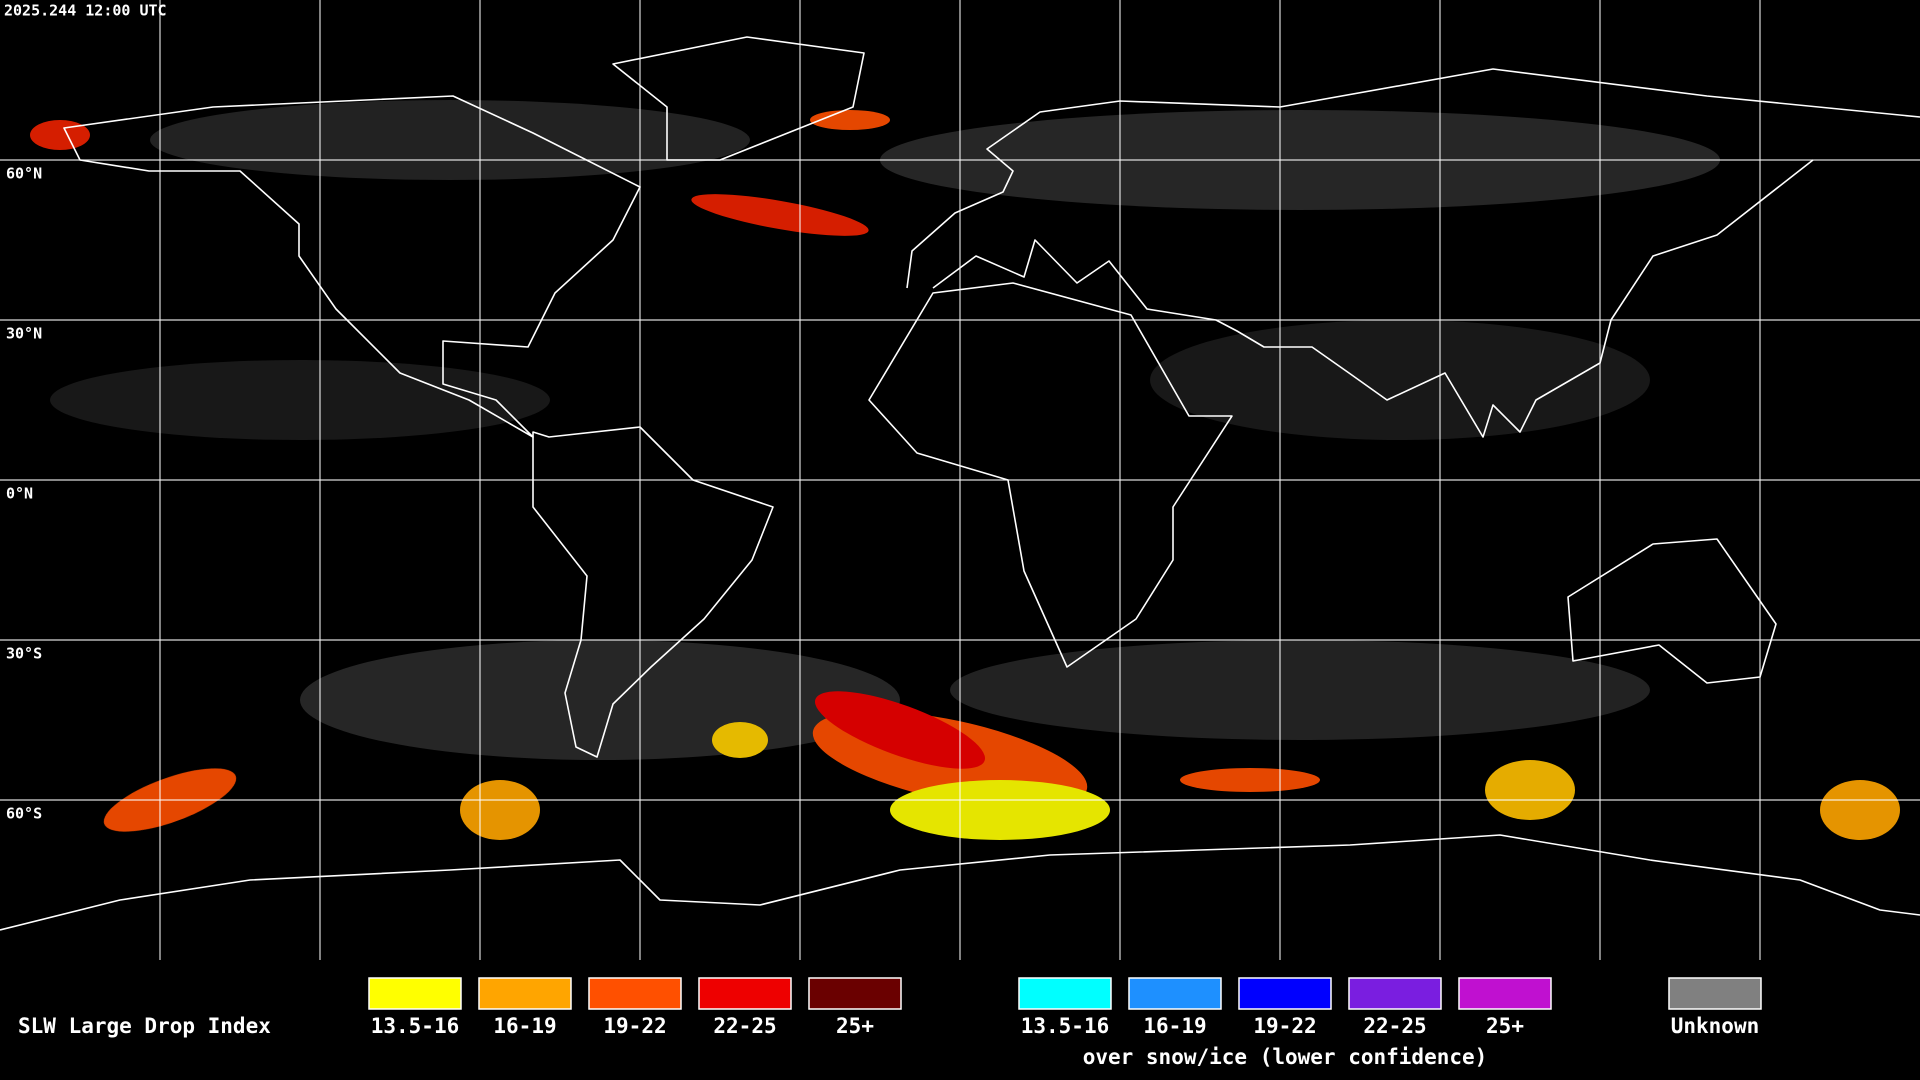 The width and height of the screenshot is (1920, 1080). I want to click on greenland, so click(738, 98).